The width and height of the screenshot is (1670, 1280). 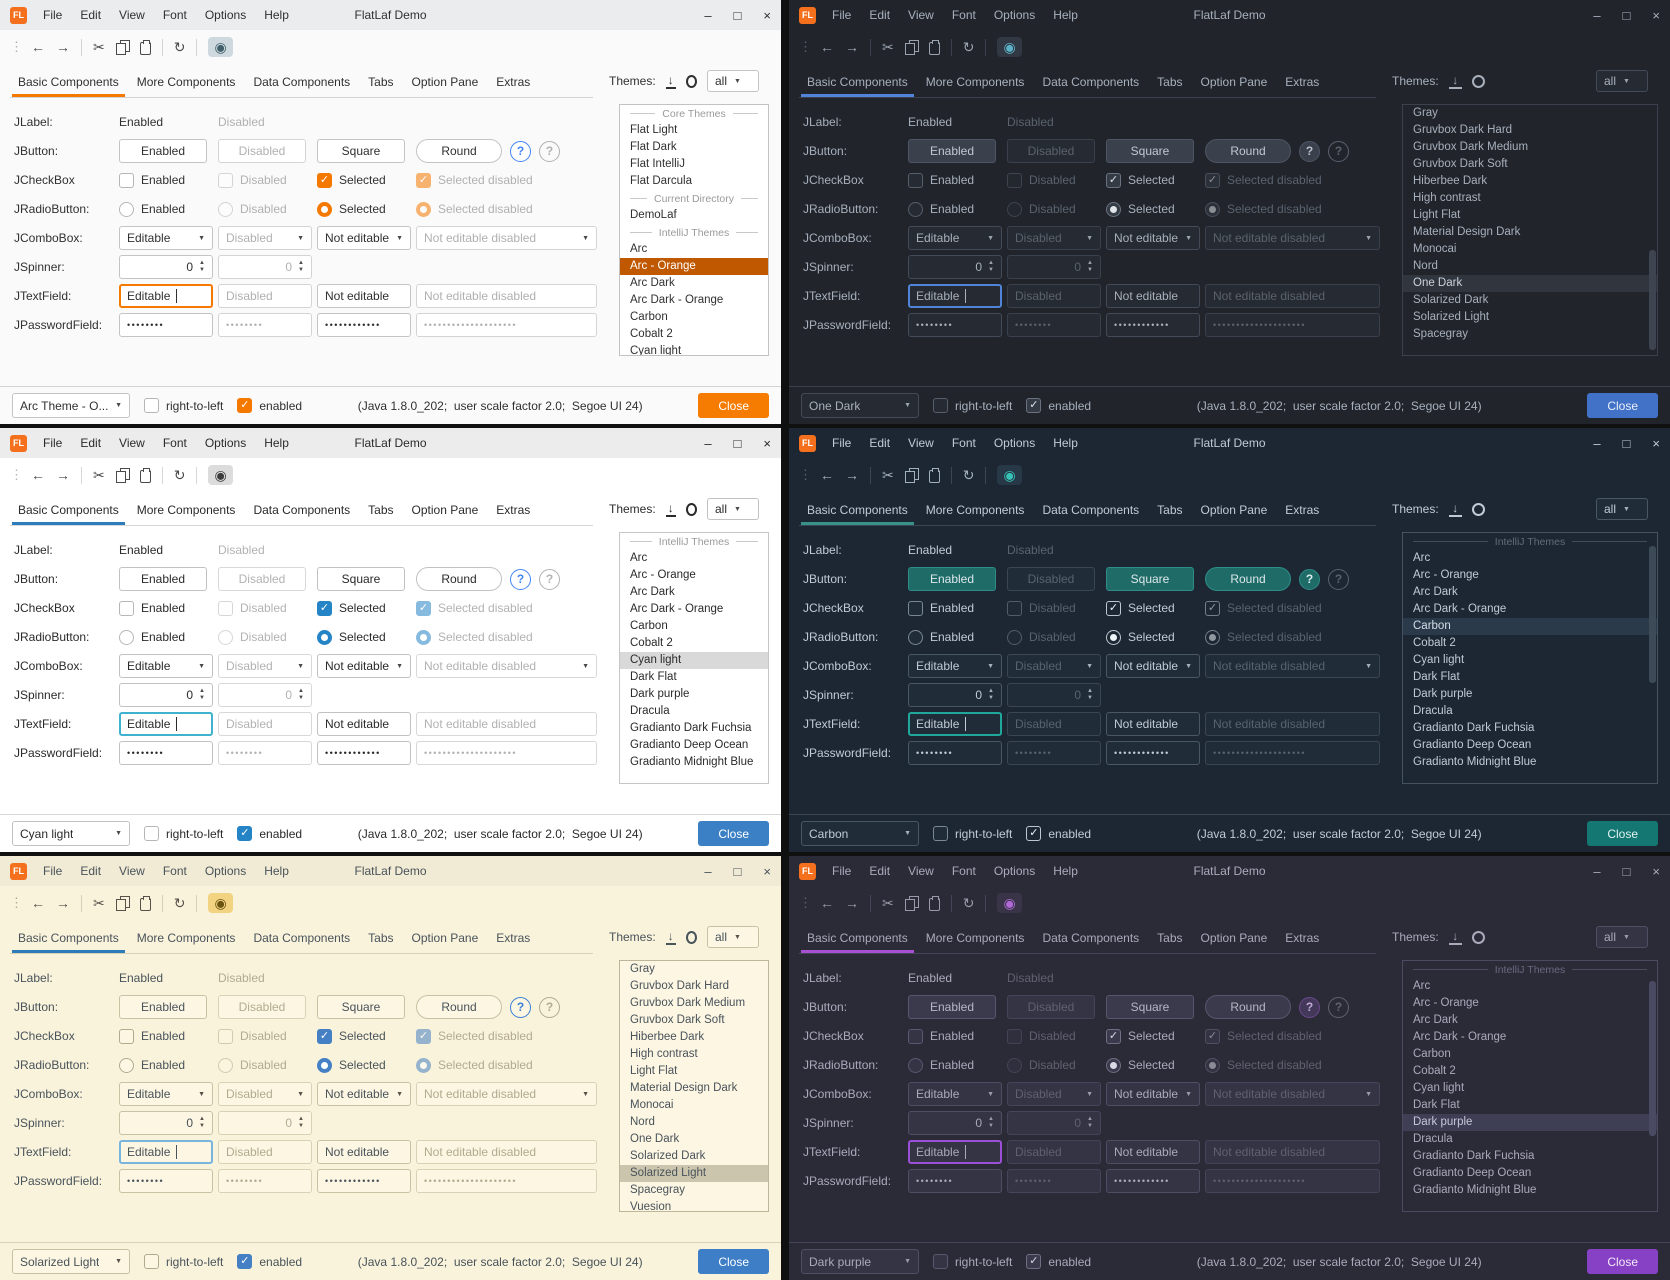 I want to click on theme-list-item: Cobalt 2, so click(x=651, y=334).